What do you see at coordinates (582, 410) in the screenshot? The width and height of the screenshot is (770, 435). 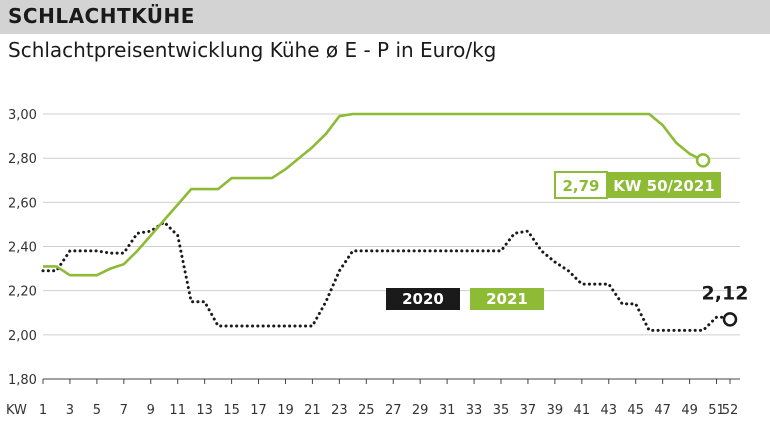 I see `x-tick-label: 41` at bounding box center [582, 410].